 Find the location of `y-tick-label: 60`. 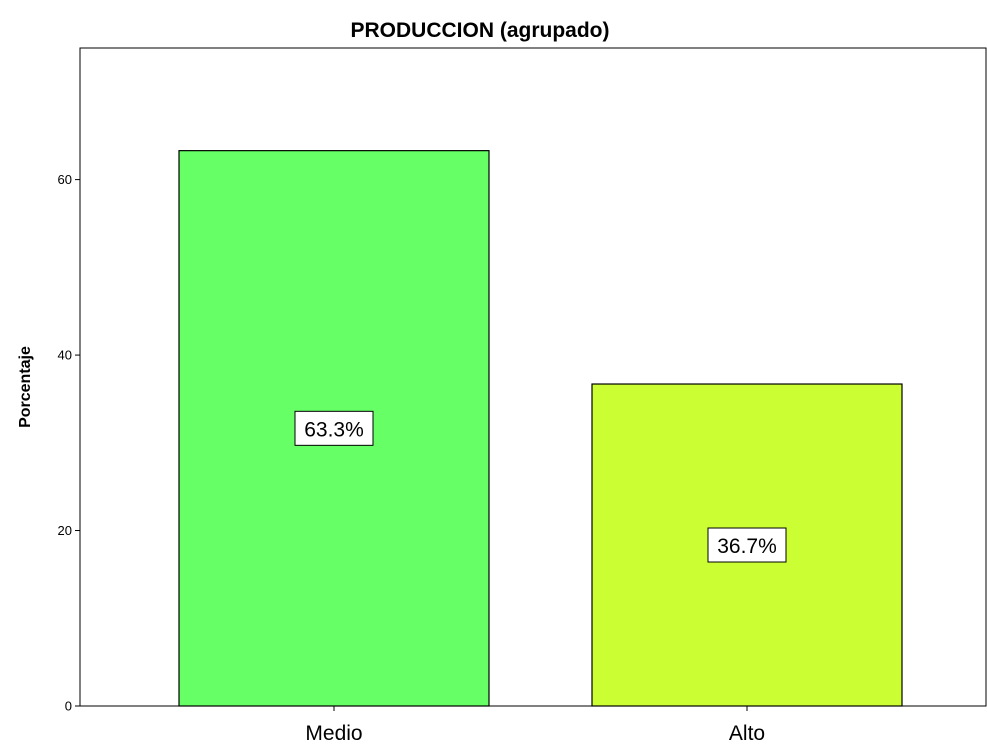

y-tick-label: 60 is located at coordinates (65, 179).